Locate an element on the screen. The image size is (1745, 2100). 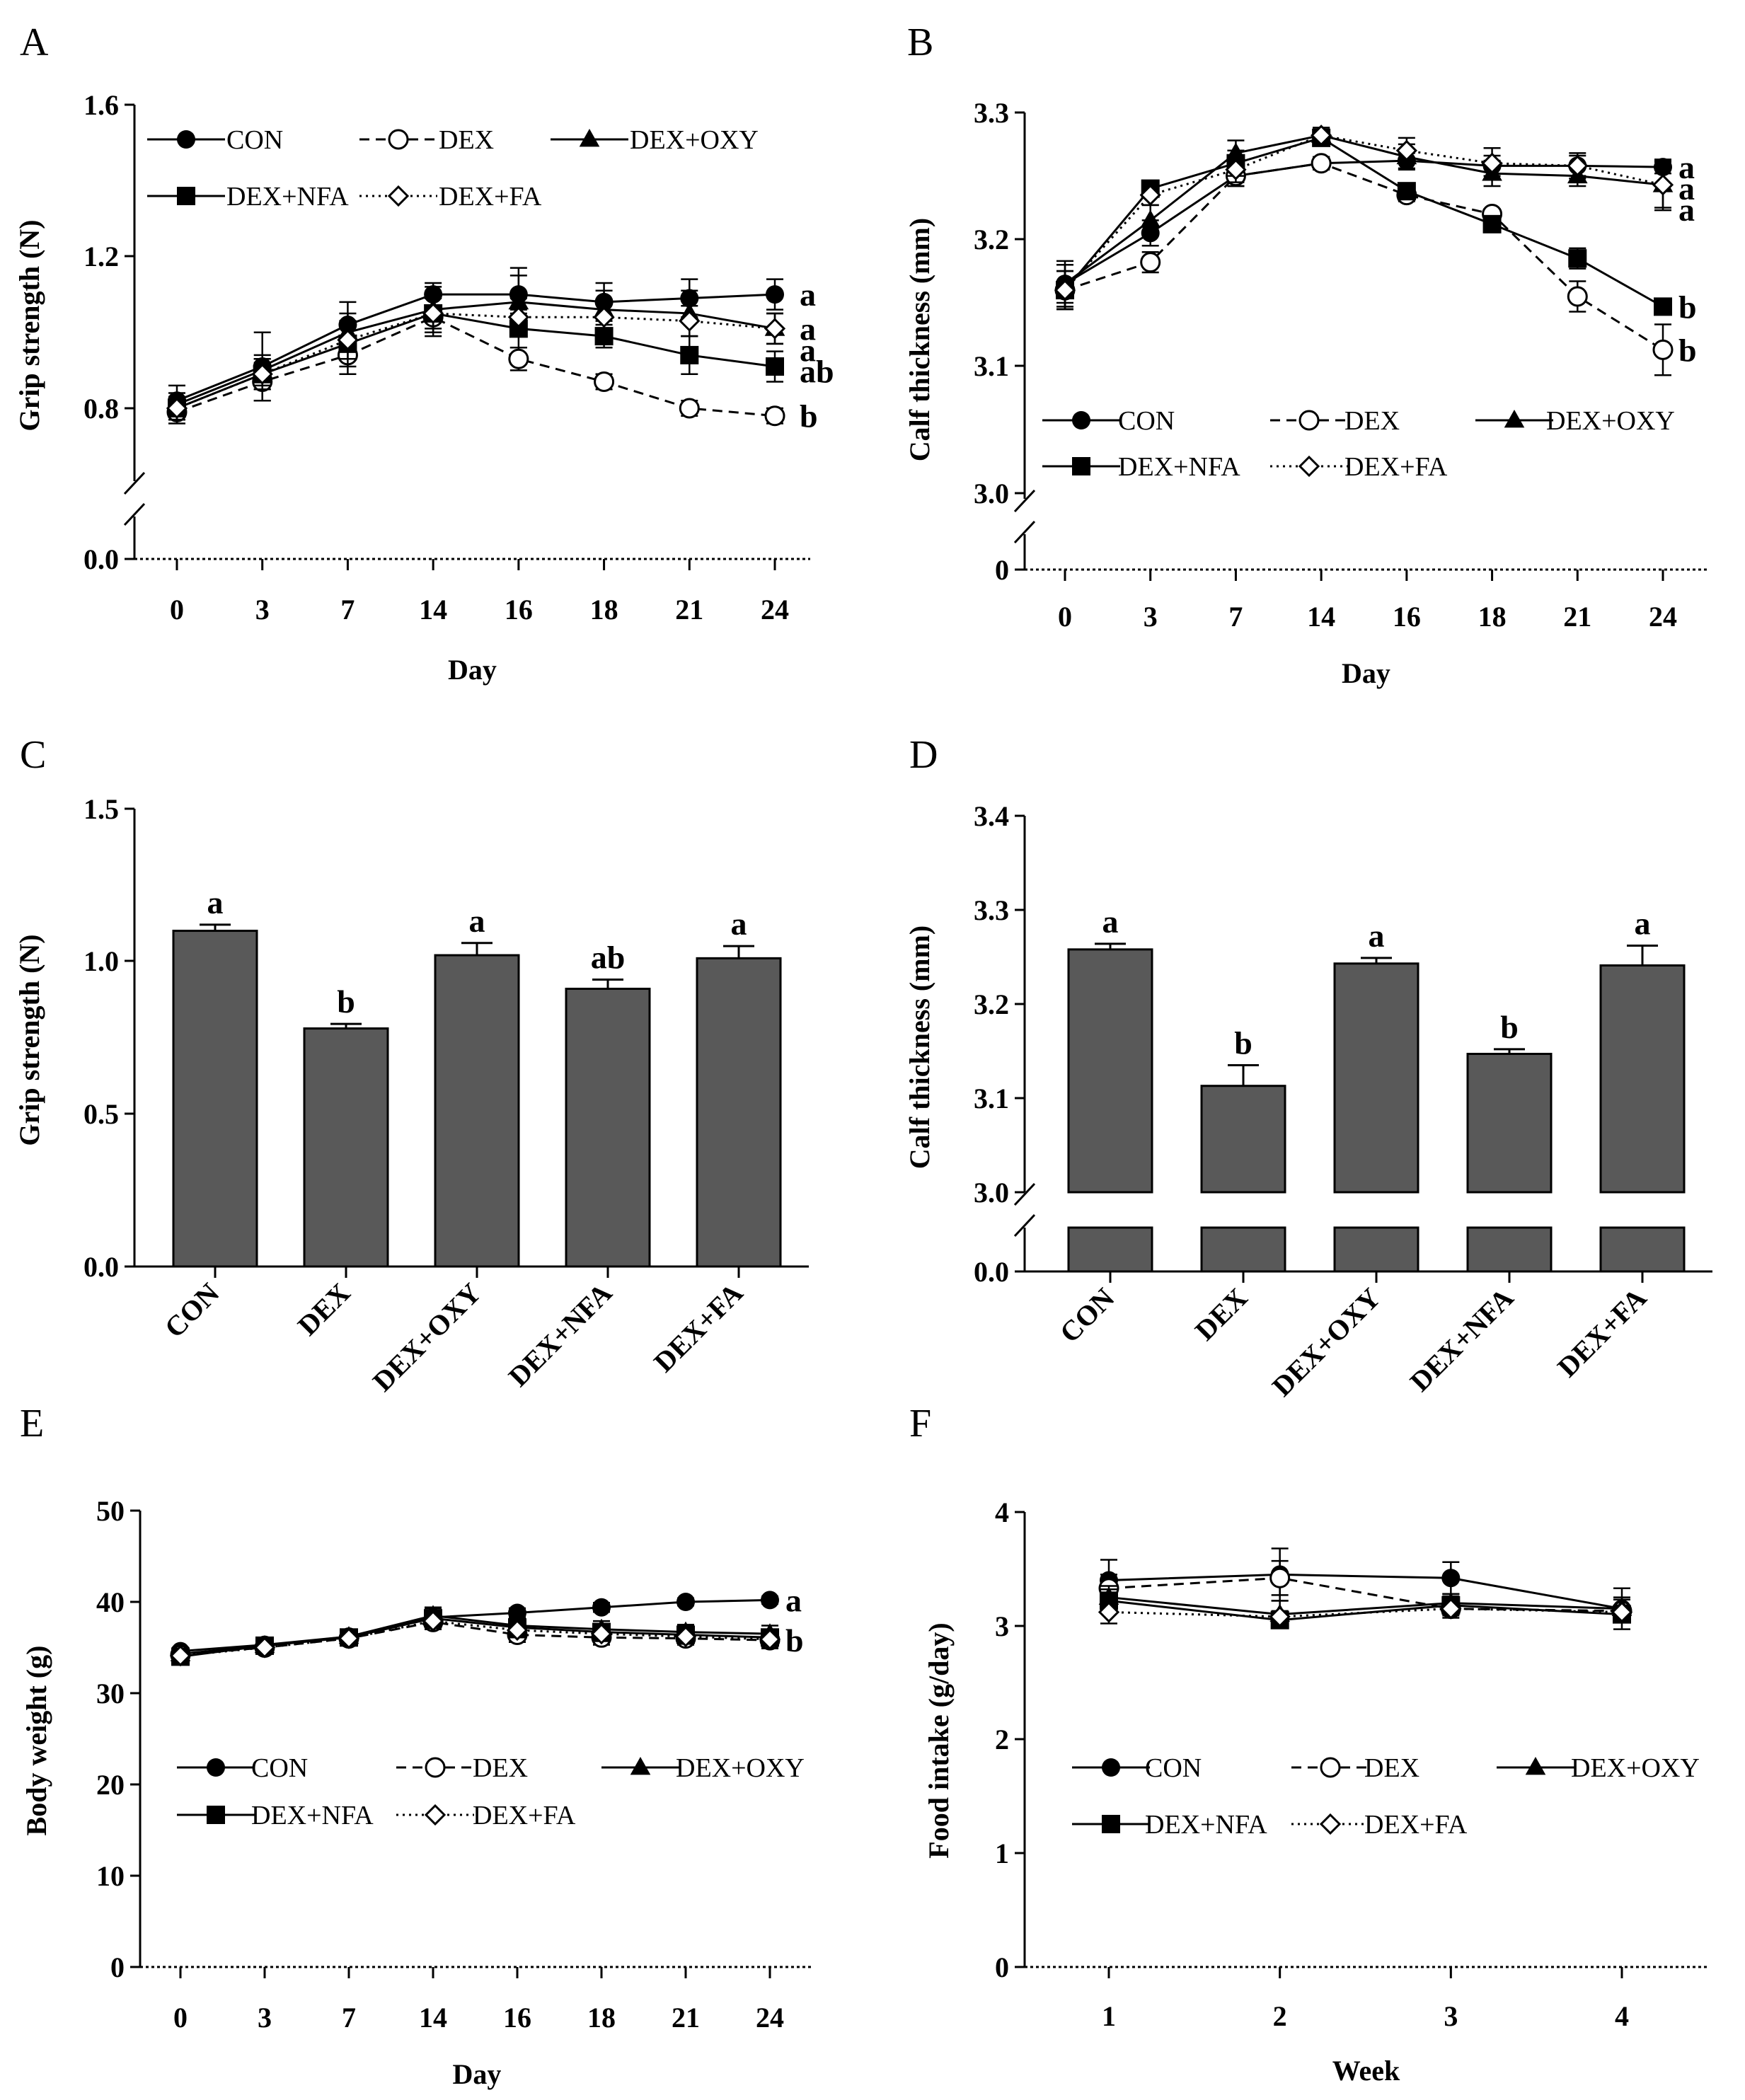
x-tick-label: 3 is located at coordinates (262, 609).